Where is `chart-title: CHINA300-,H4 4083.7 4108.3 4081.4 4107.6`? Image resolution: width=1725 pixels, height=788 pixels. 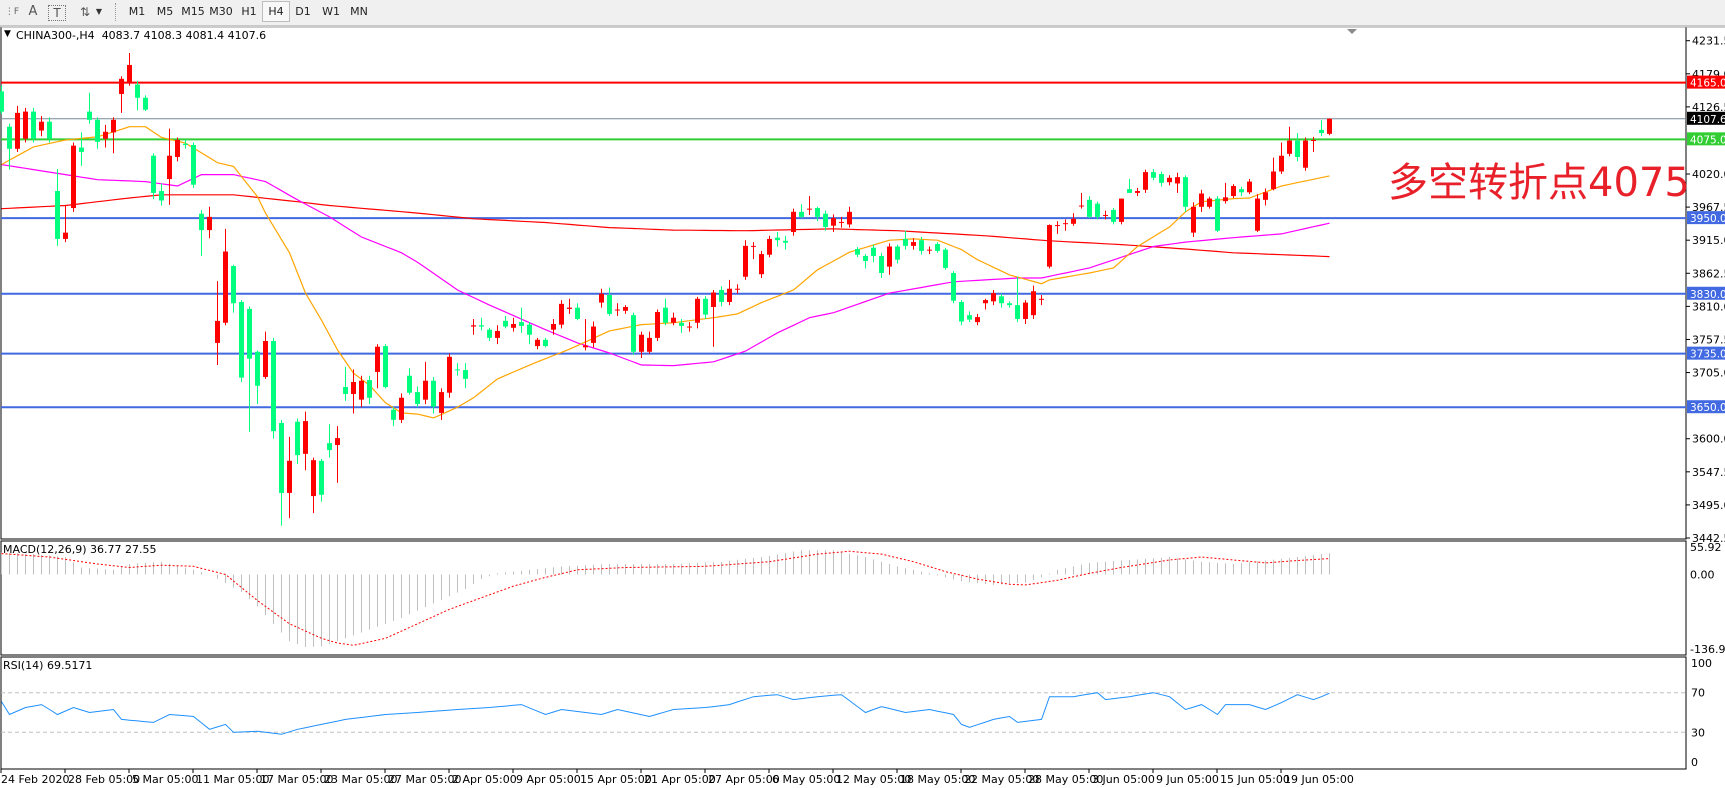
chart-title: CHINA300-,H4 4083.7 4108.3 4081.4 4107.6 is located at coordinates (141, 35).